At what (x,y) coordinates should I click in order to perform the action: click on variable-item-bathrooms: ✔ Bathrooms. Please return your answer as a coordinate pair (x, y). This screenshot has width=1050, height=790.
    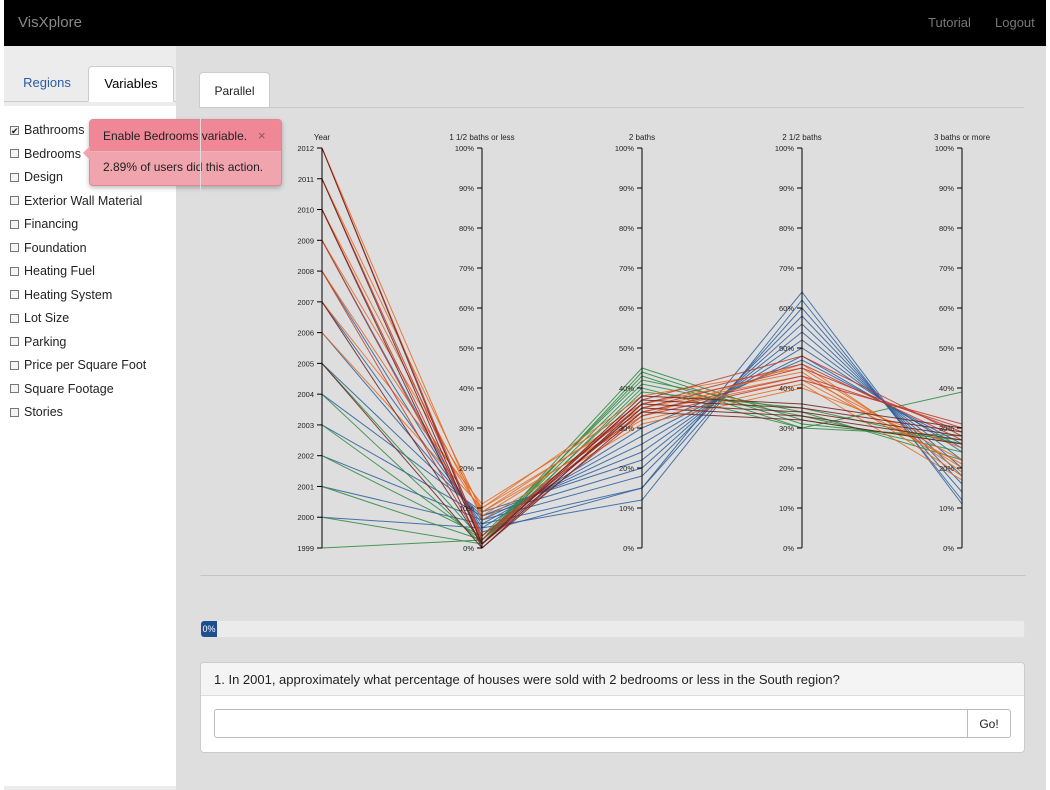
    Looking at the image, I should click on (47, 130).